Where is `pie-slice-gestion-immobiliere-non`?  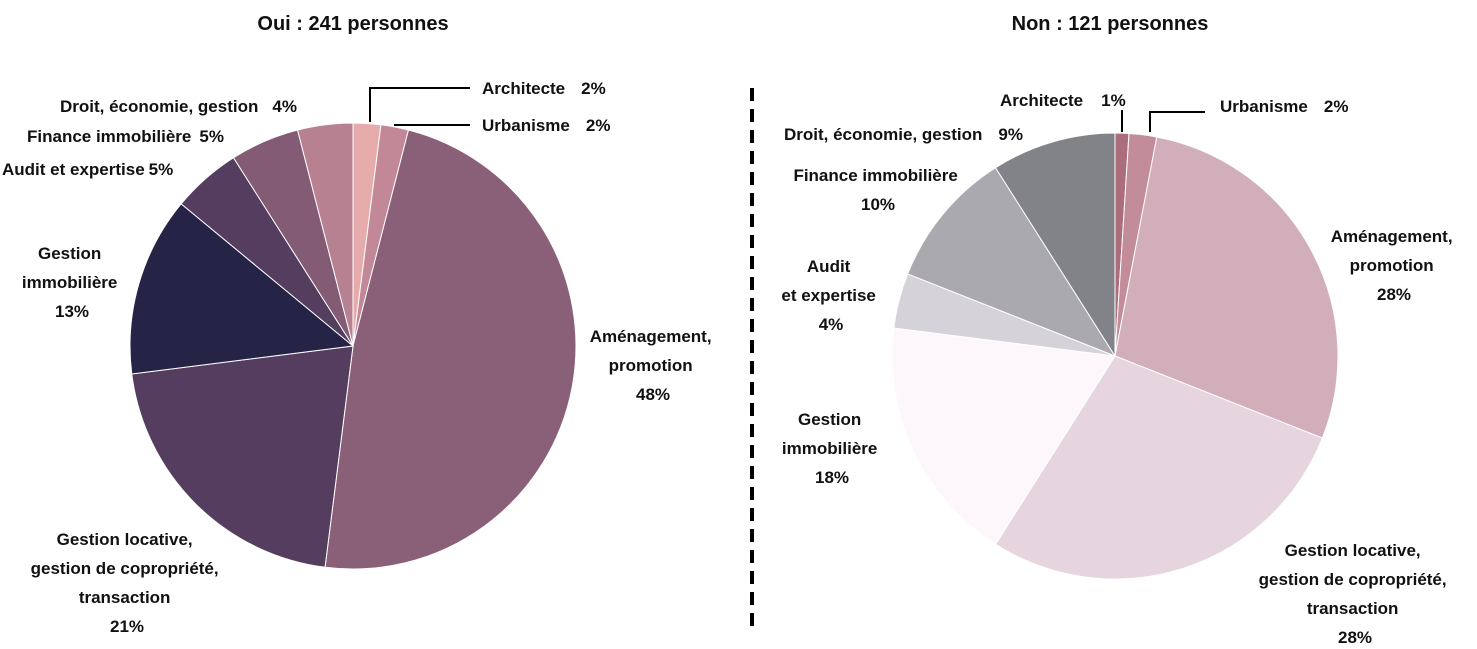
pie-slice-gestion-immobiliere-non is located at coordinates (1003, 436).